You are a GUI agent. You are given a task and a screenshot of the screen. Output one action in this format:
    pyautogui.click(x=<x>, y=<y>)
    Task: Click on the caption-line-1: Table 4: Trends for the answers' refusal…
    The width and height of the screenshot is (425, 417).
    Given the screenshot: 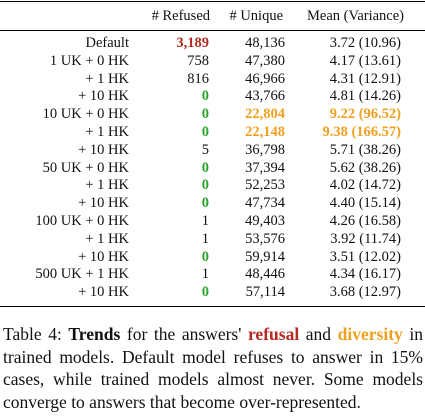 What is the action you would take?
    pyautogui.click(x=213, y=334)
    